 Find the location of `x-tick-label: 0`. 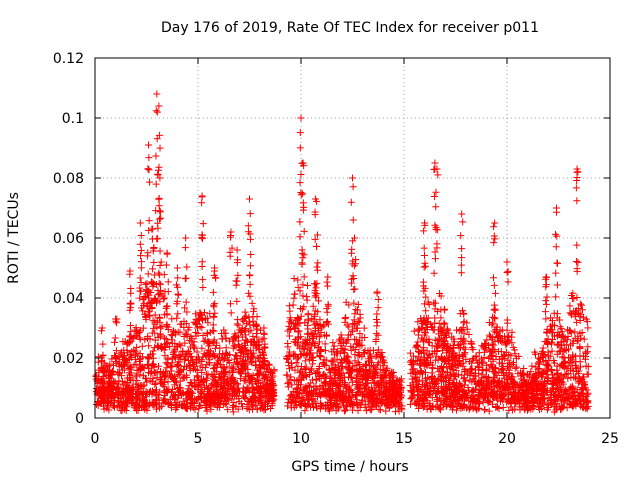

x-tick-label: 0 is located at coordinates (95, 439).